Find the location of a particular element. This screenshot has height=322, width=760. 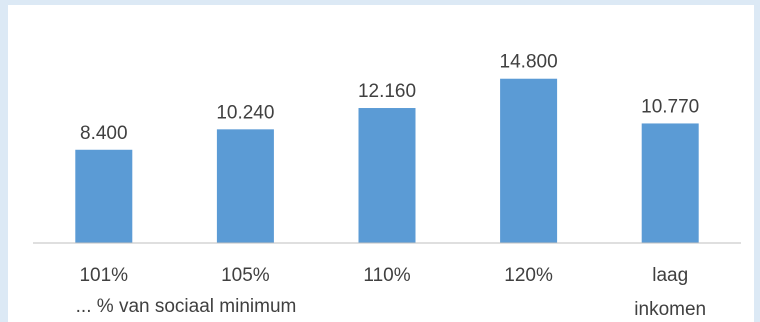

tick-label-1: 105% is located at coordinates (245, 275).